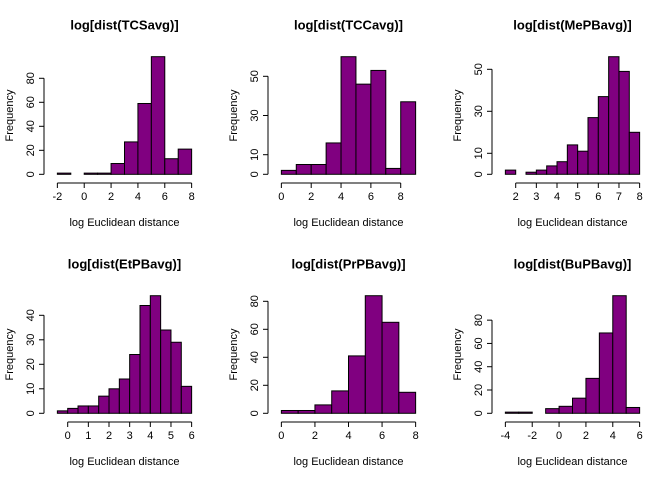 The image size is (672, 480). I want to click on x-tick-label: 8, so click(416, 436).